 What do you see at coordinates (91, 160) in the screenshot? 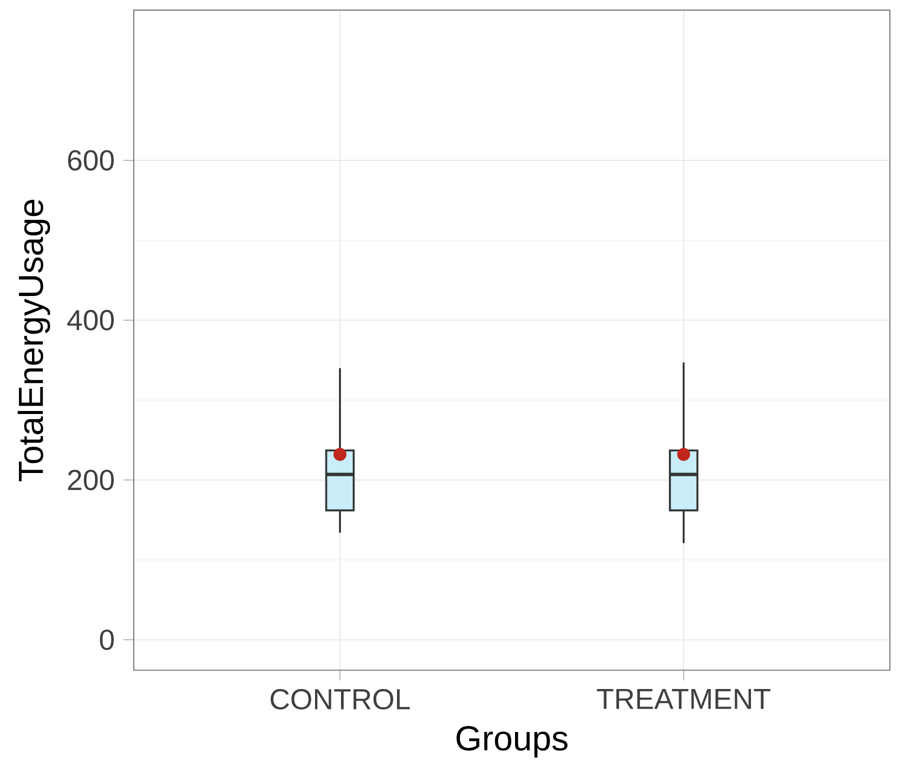
I see `y-tick-label: 600` at bounding box center [91, 160].